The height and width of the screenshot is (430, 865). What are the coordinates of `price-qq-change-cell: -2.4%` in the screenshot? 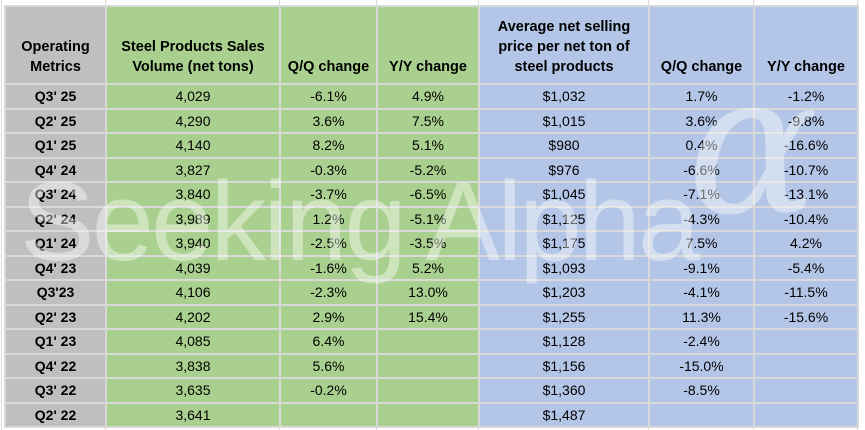 It's located at (701, 341).